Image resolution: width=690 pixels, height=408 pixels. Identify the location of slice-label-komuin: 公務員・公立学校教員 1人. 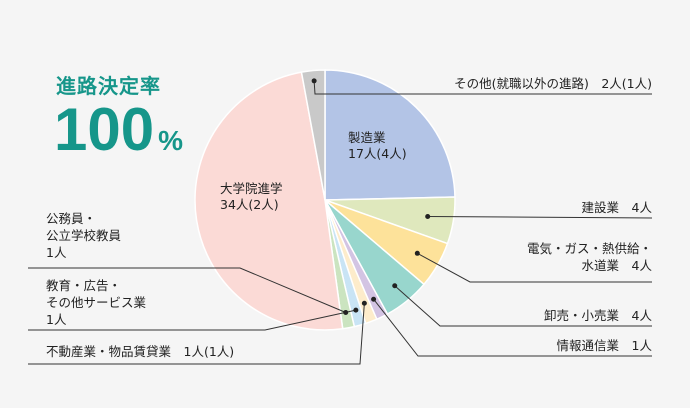
(84, 235).